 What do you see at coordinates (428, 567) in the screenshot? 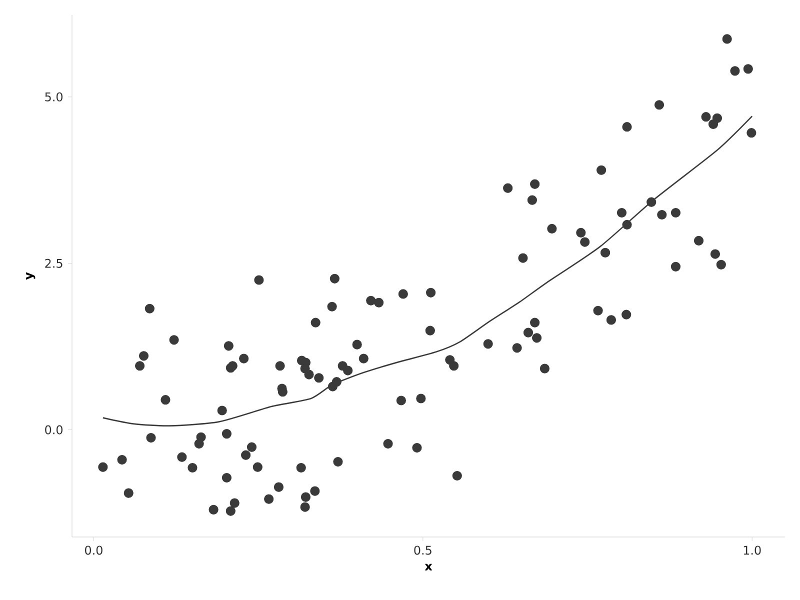
I see `x-axis-title: x` at bounding box center [428, 567].